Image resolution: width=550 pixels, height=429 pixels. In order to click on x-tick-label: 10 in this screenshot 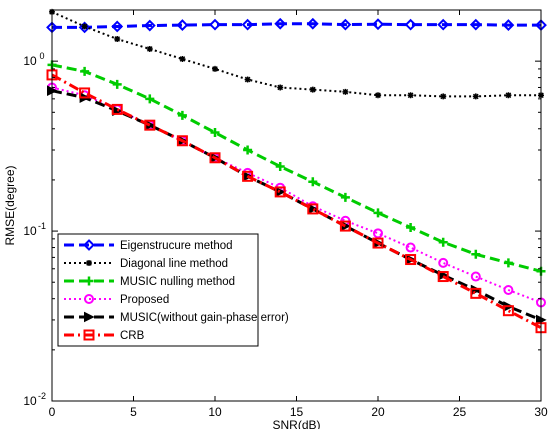, I will do `click(215, 412)`.